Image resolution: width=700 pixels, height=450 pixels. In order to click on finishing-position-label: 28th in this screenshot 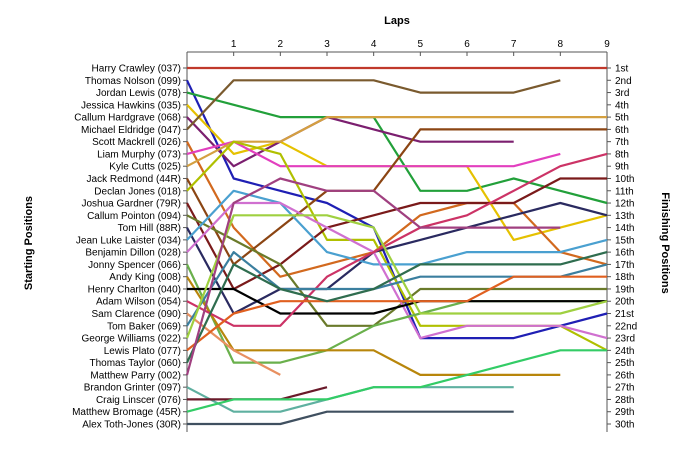, I will do `click(624, 400)`.